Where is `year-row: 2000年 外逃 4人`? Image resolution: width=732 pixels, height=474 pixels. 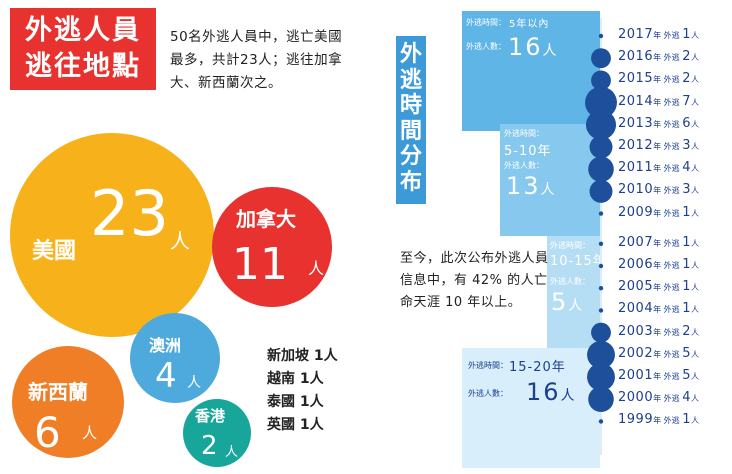 year-row: 2000年 外逃 4人 is located at coordinates (658, 397).